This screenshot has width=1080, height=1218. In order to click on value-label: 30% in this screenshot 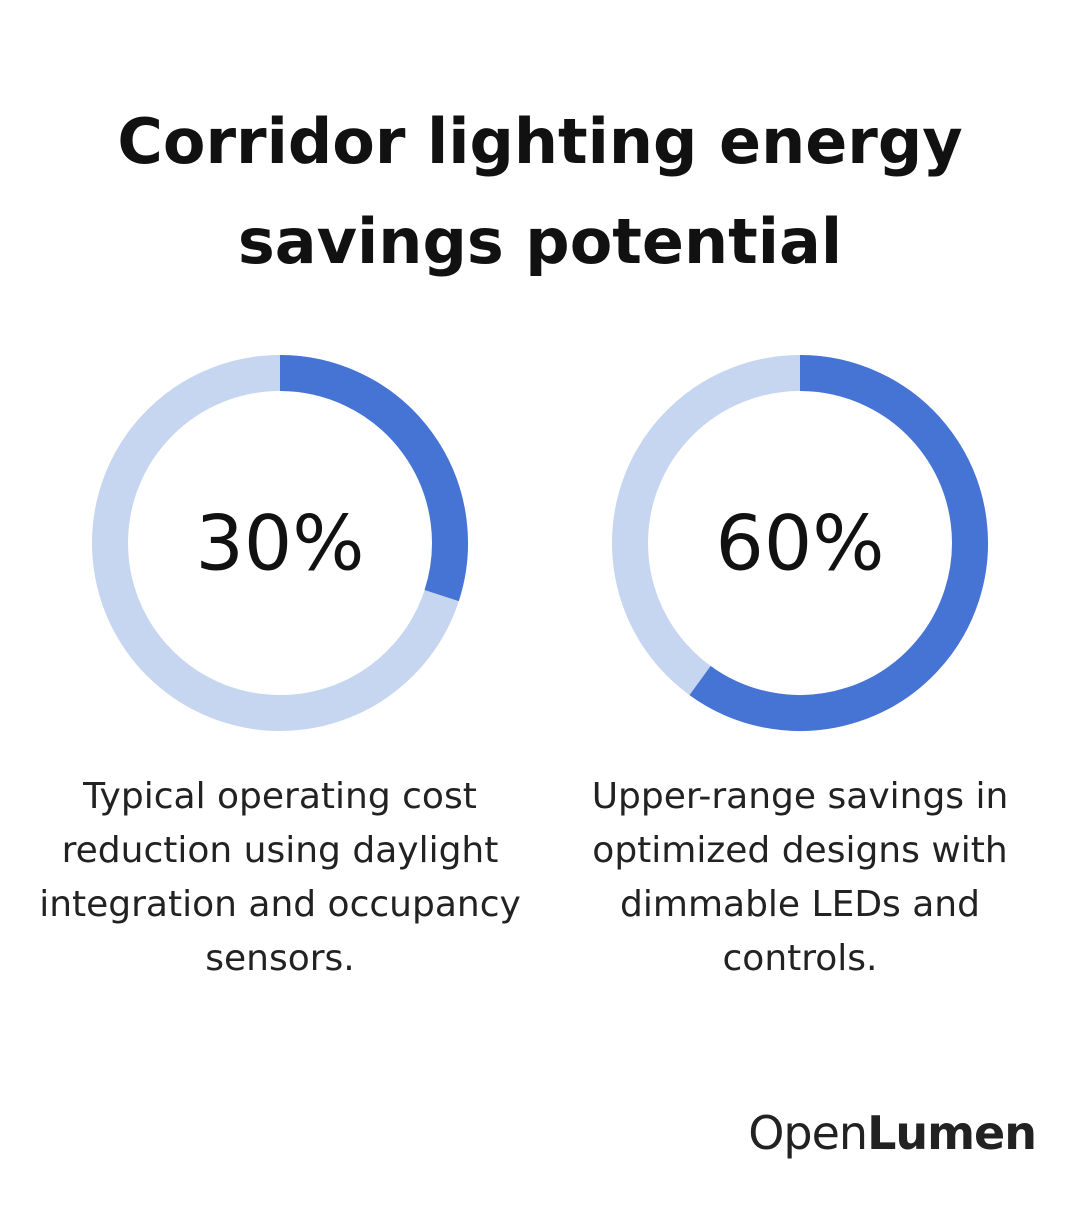, I will do `click(280, 543)`.